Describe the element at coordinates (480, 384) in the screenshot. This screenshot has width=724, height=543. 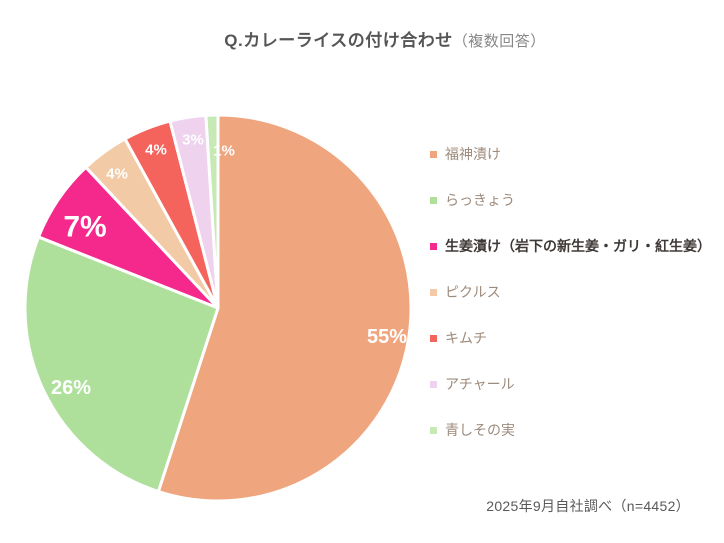
I see `legend-label: アチャール` at that location.